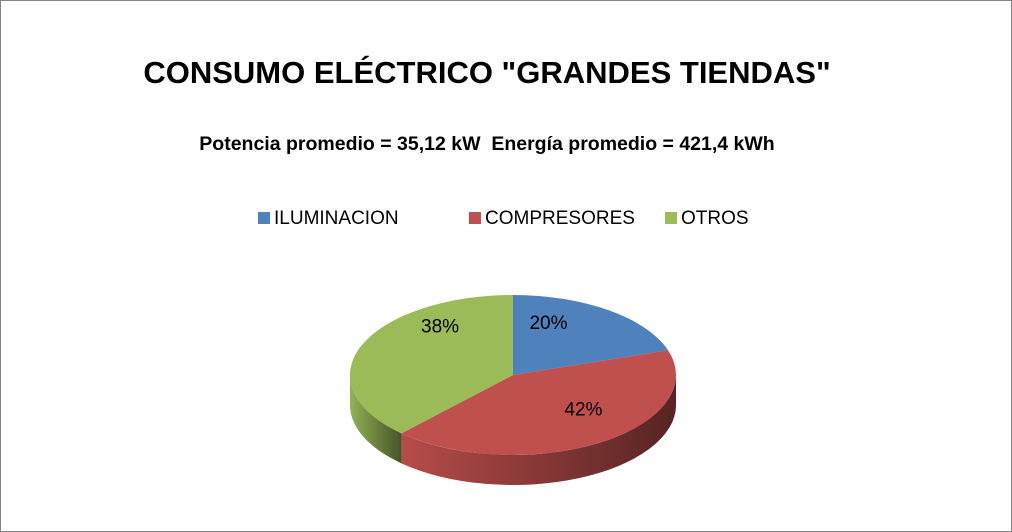  Describe the element at coordinates (440, 326) in the screenshot. I see `data-label: 38%` at that location.